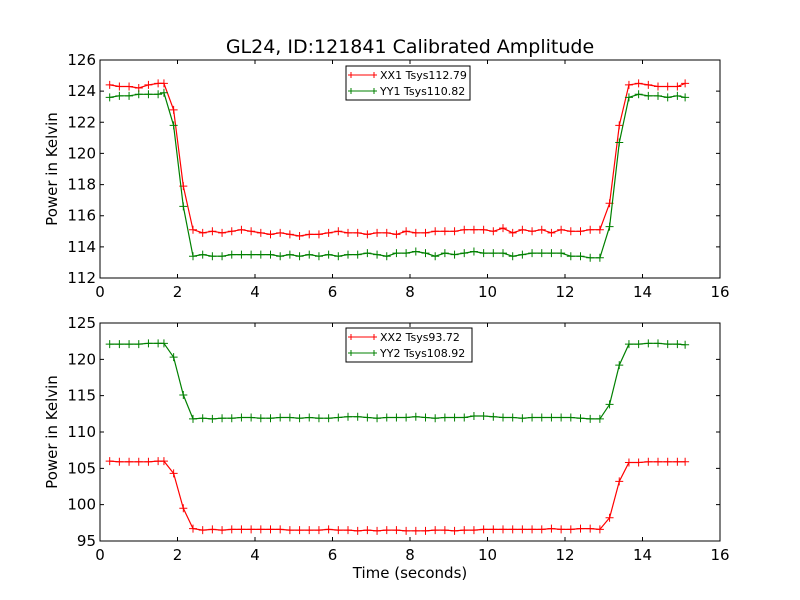 This screenshot has width=800, height=600. I want to click on y-tick-label: 100, so click(81, 505).